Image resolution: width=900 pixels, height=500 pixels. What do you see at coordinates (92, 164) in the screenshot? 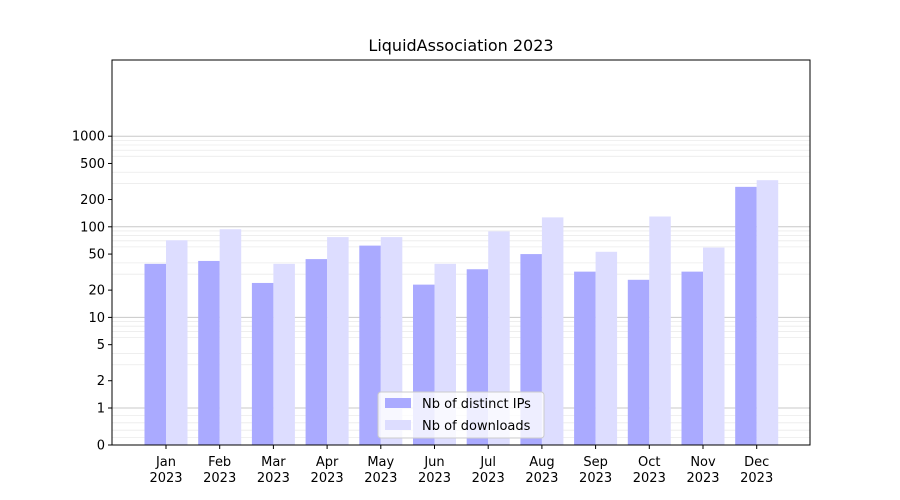
I see `y-tick-label: 500` at bounding box center [92, 164].